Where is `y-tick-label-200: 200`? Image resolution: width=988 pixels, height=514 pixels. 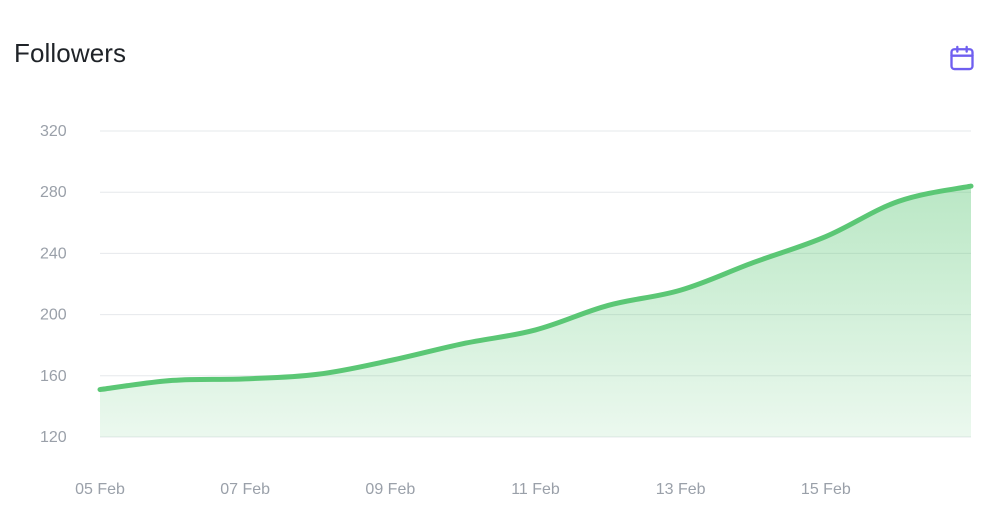 y-tick-label-200: 200 is located at coordinates (53, 315).